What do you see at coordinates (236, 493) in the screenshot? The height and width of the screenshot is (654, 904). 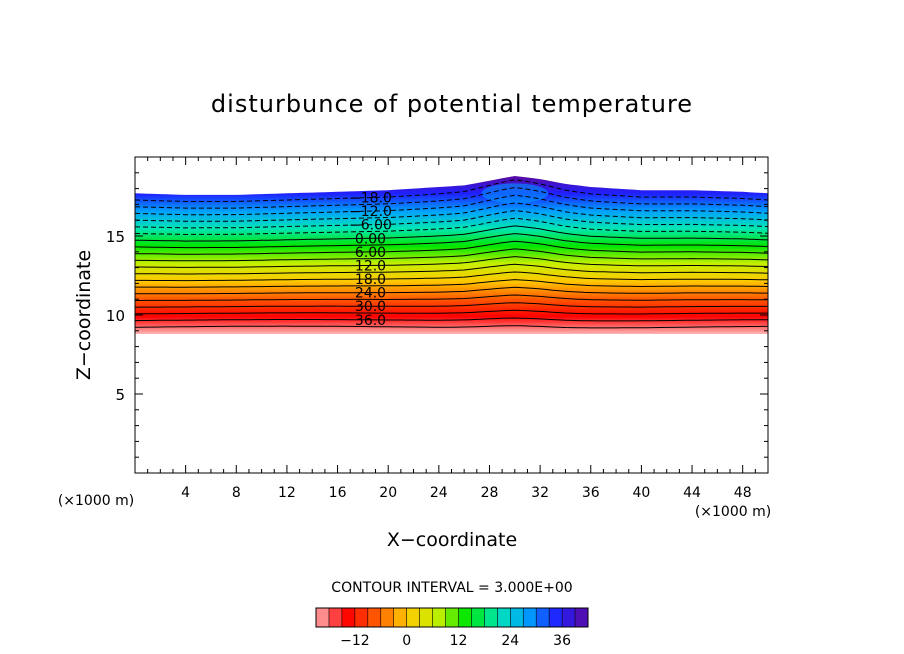 I see `x-tick-label: 8` at bounding box center [236, 493].